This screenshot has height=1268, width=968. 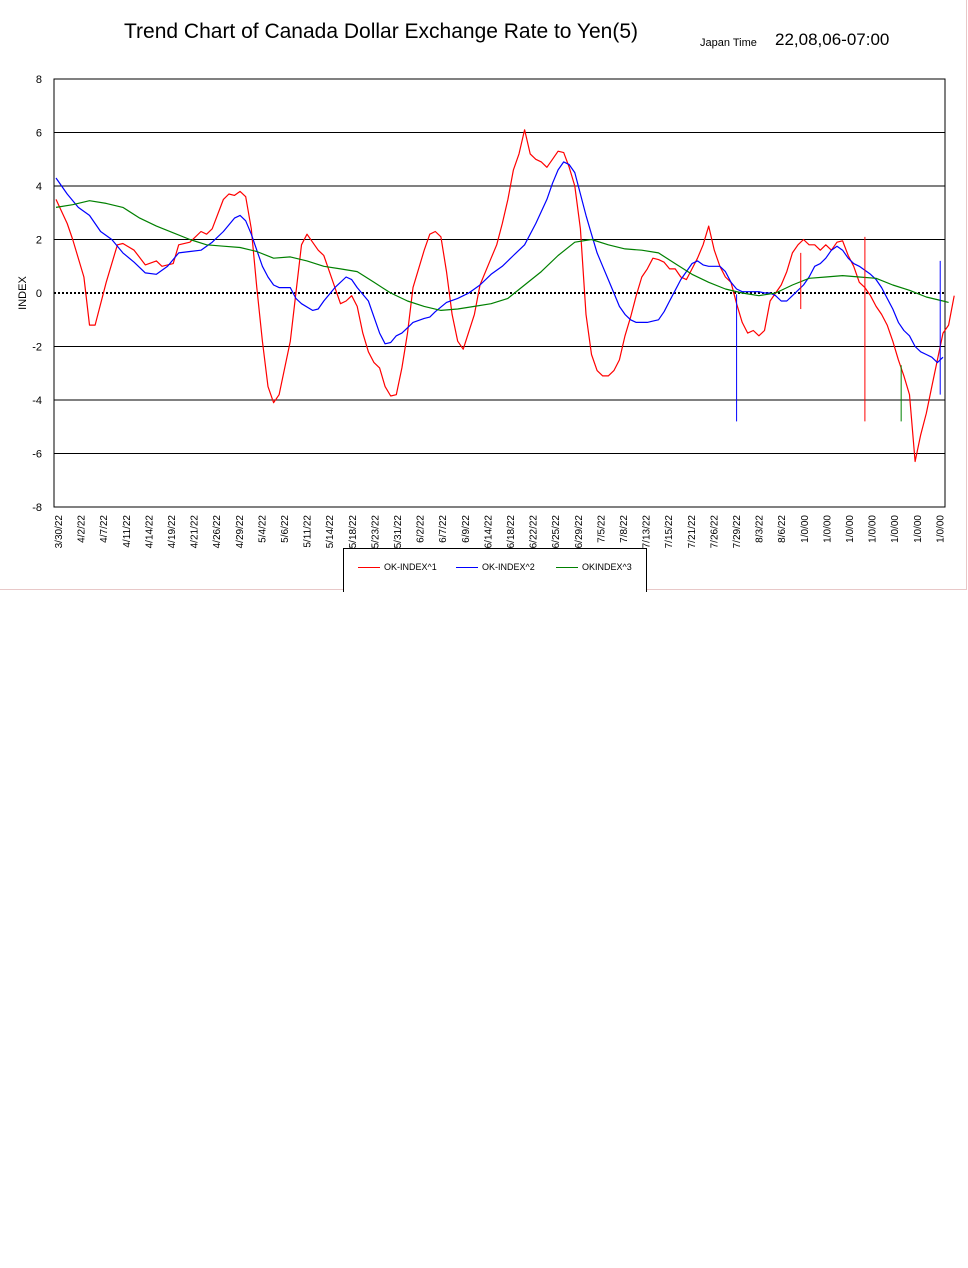 What do you see at coordinates (398, 532) in the screenshot?
I see `x-tick-label: 5/31/22` at bounding box center [398, 532].